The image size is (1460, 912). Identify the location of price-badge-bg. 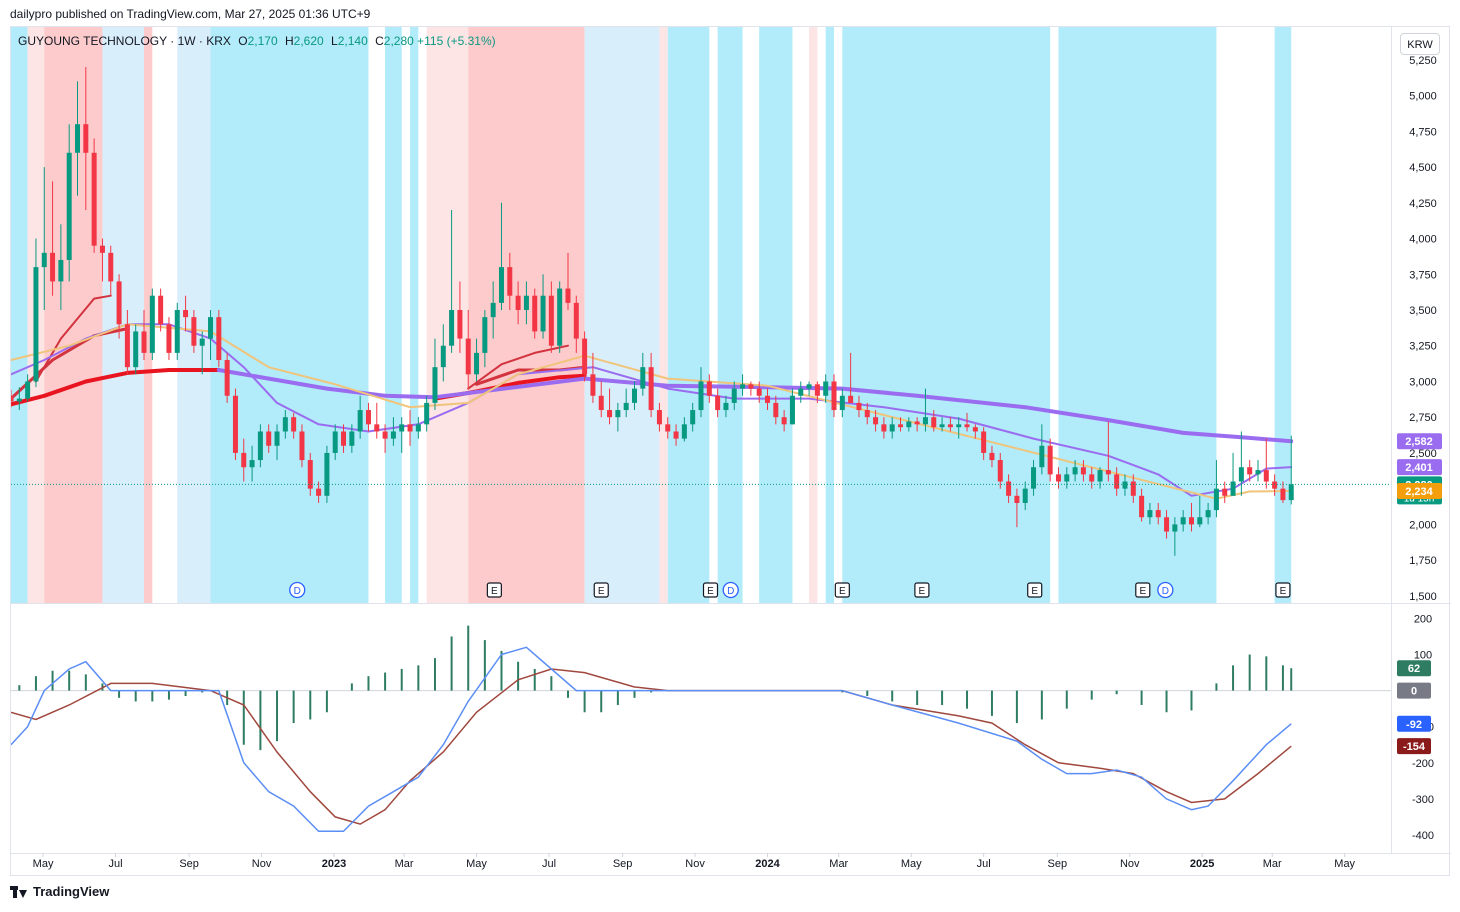
(1419, 490).